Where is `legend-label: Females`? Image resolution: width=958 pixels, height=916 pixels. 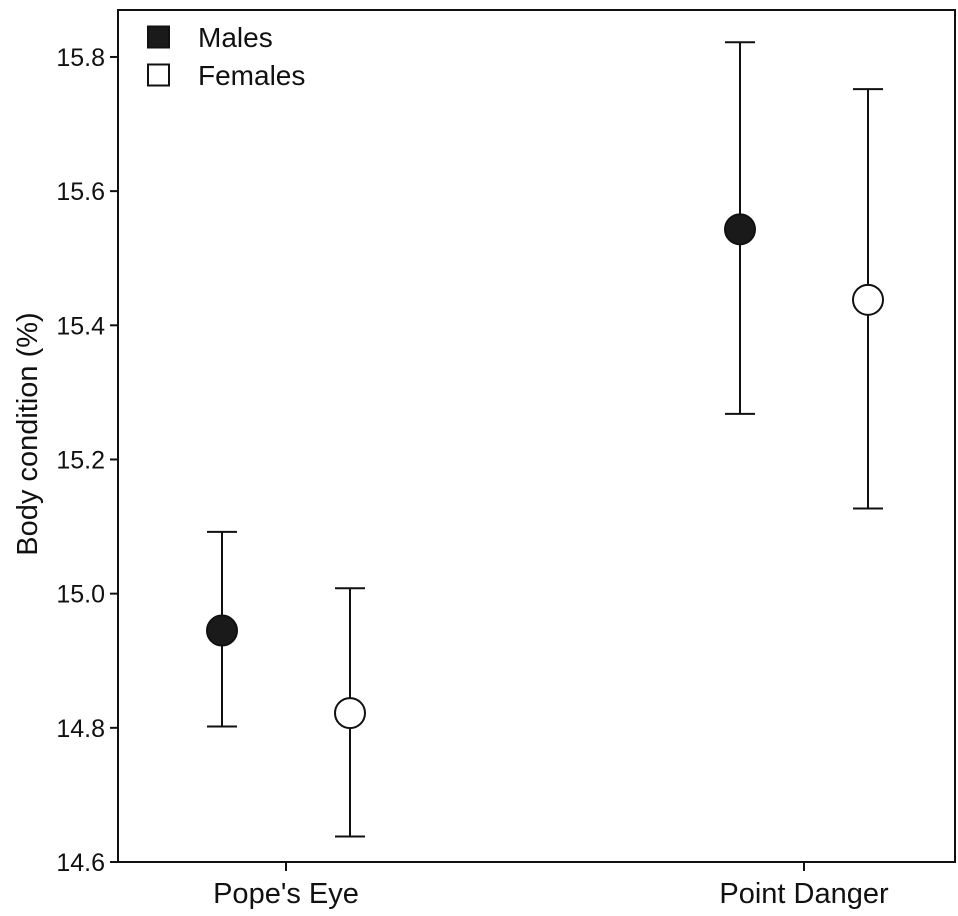 legend-label: Females is located at coordinates (251, 75).